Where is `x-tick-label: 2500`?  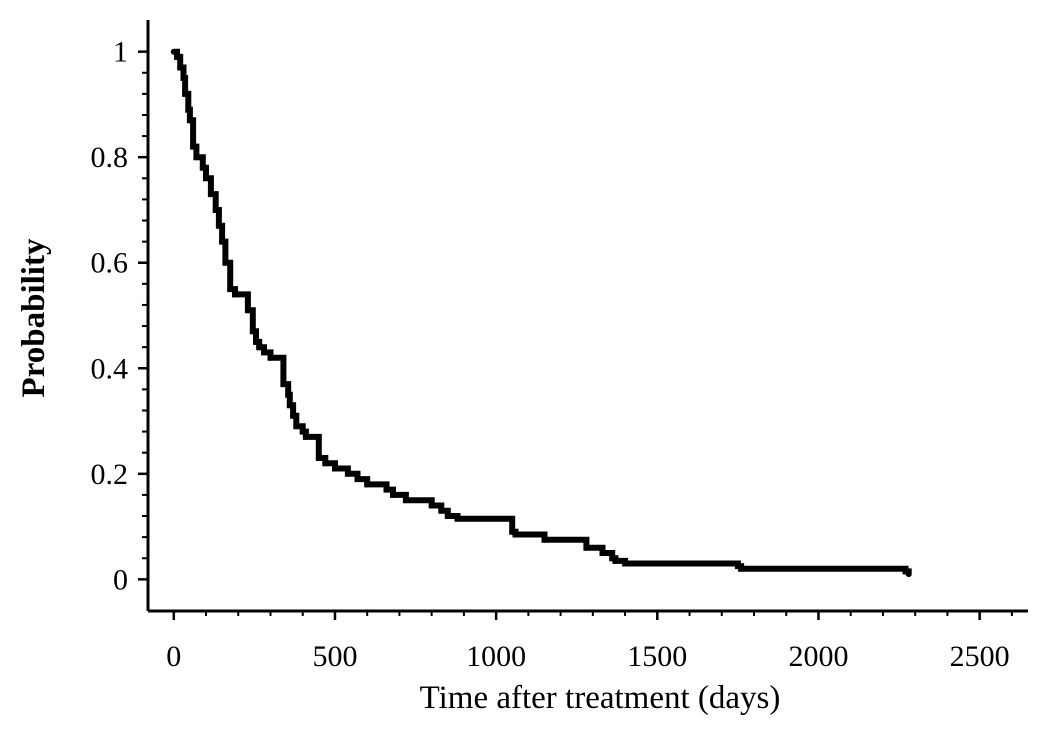 x-tick-label: 2500 is located at coordinates (980, 656).